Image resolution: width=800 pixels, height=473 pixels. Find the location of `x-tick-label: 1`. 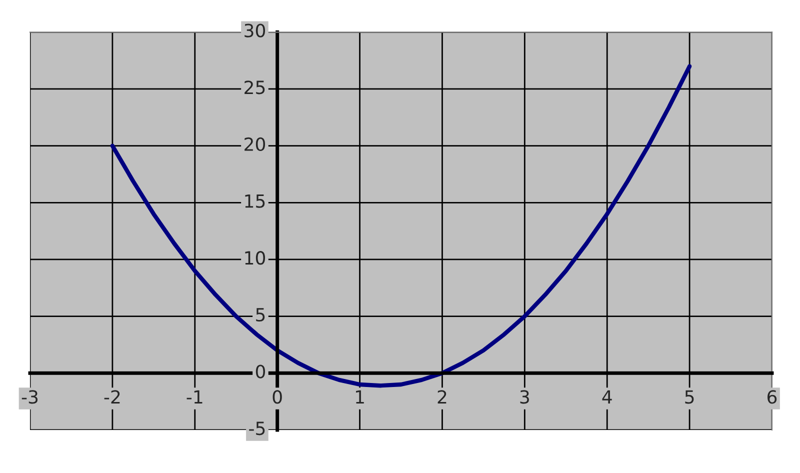

x-tick-label: 1 is located at coordinates (360, 397).